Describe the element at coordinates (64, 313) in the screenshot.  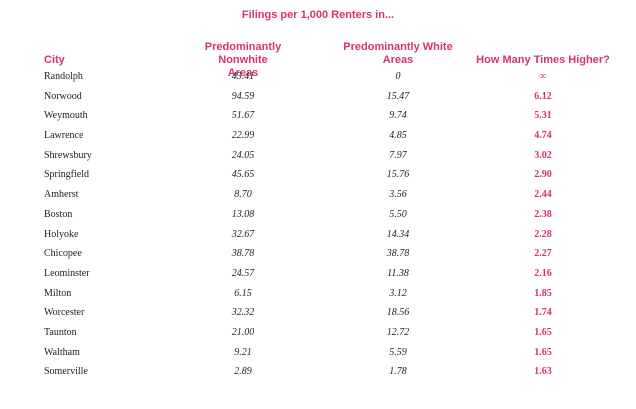
I see `city-cell: Worcester` at that location.